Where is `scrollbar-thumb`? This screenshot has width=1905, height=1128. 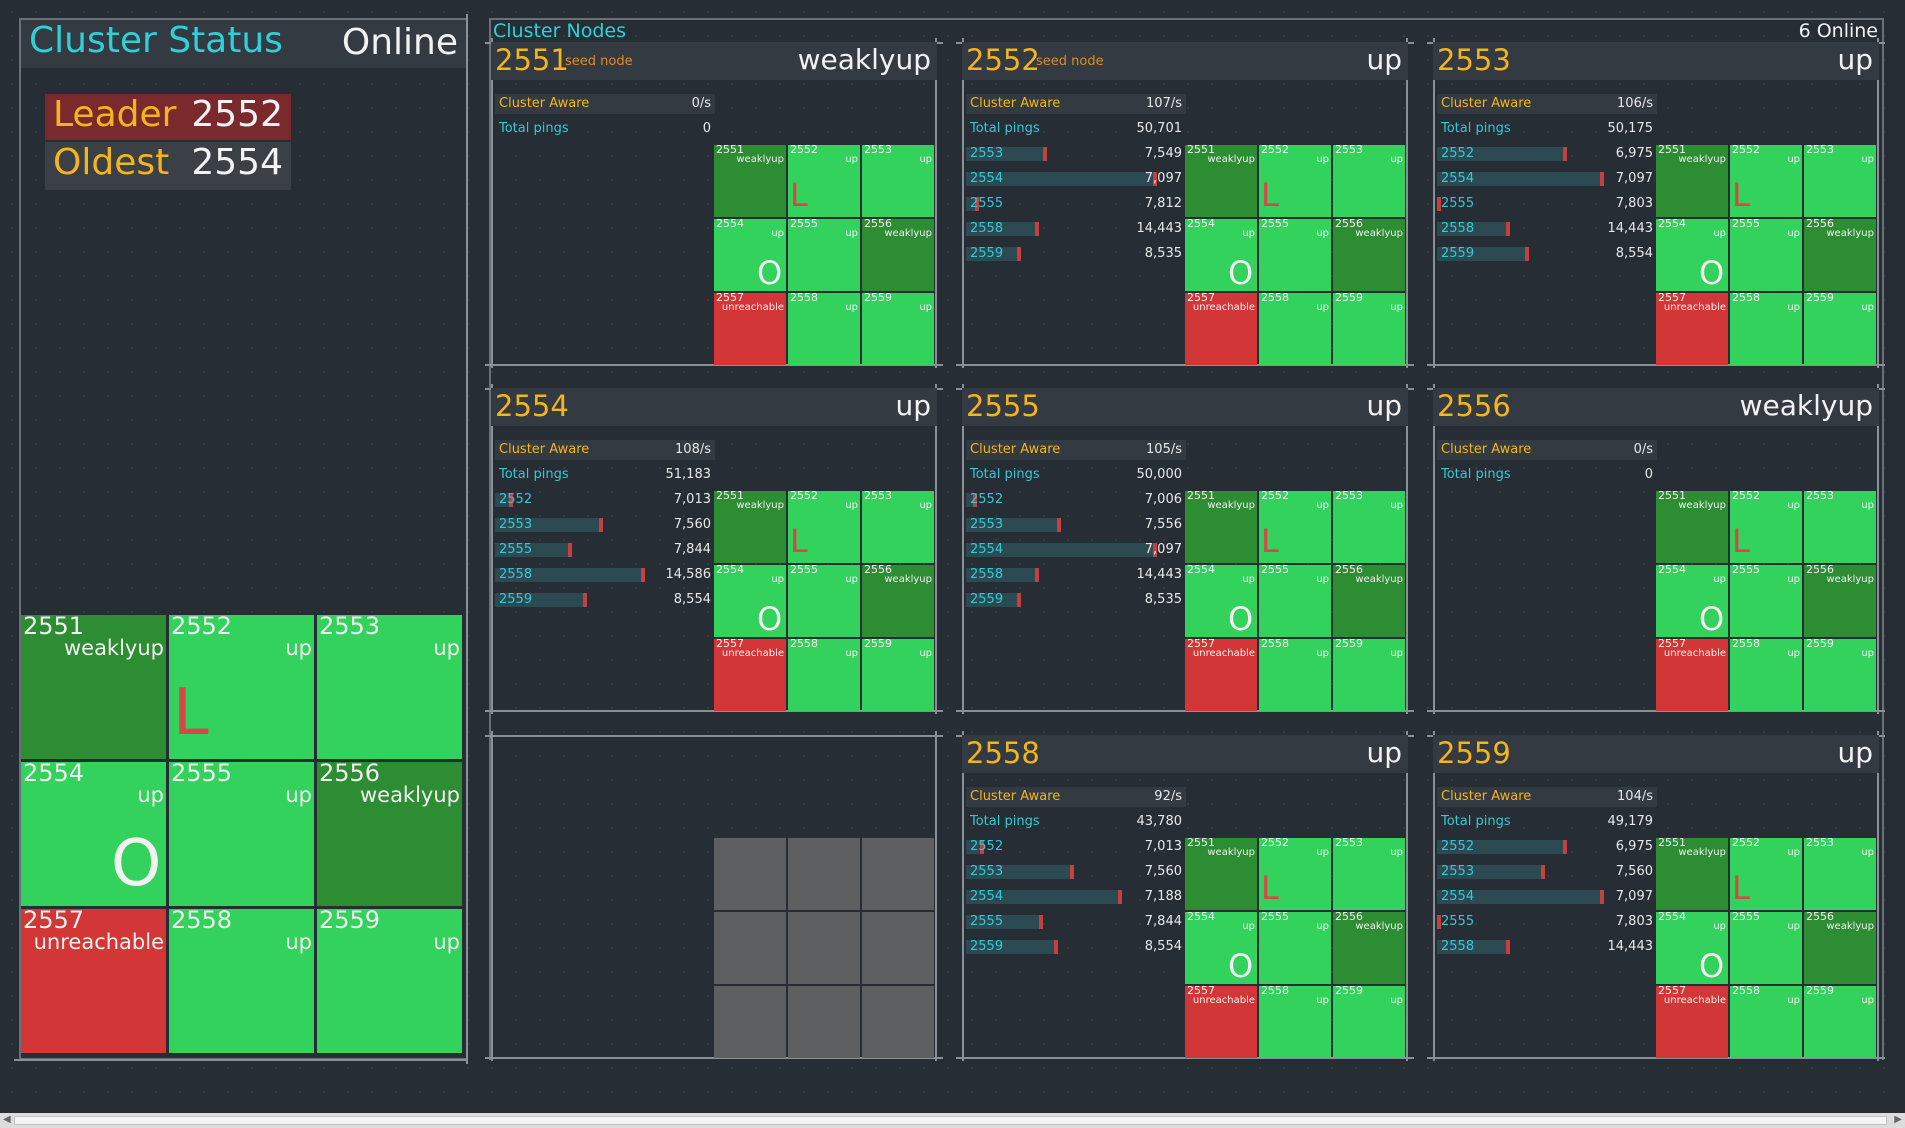
scrollbar-thumb is located at coordinates (950, 1120).